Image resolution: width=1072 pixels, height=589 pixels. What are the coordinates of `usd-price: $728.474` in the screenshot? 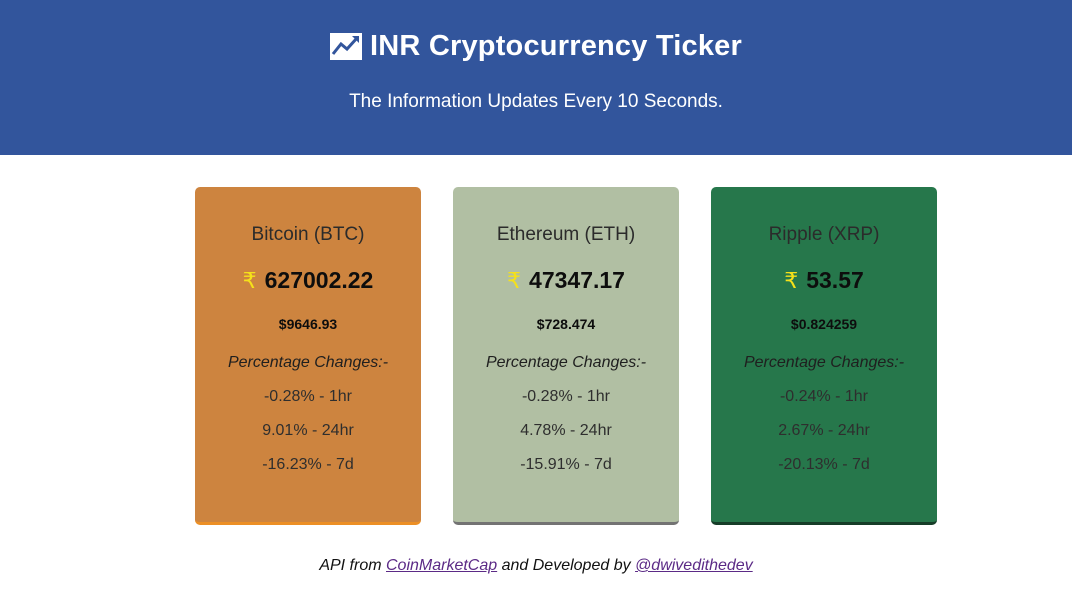 It's located at (566, 324).